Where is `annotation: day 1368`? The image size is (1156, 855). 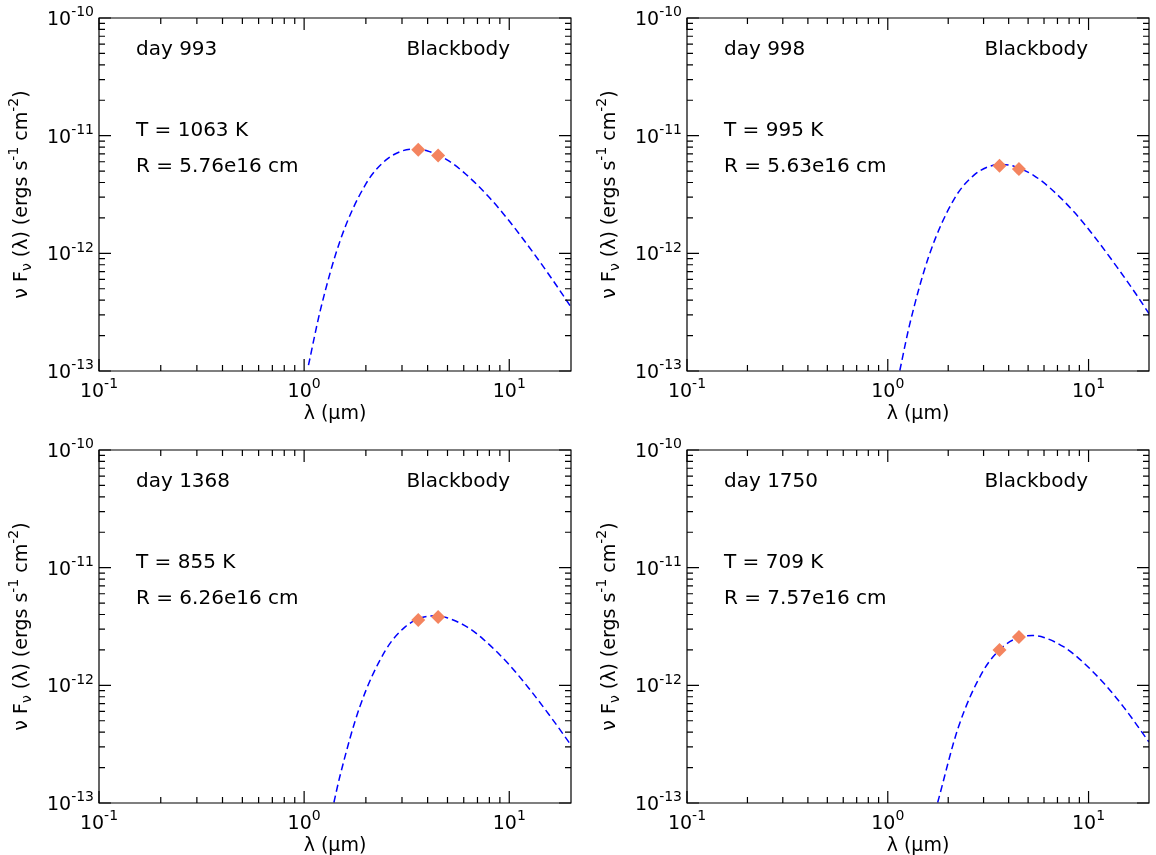 annotation: day 1368 is located at coordinates (183, 480).